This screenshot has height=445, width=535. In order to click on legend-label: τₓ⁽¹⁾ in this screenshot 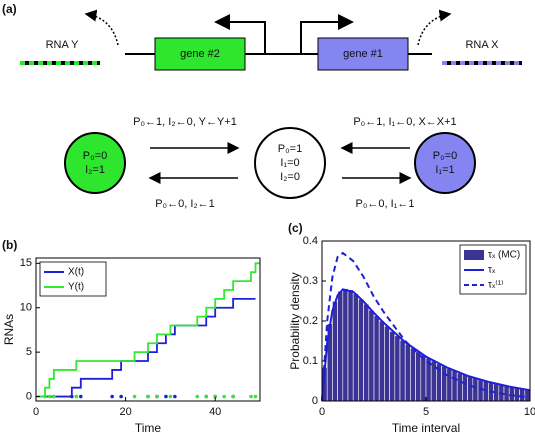, I will do `click(495, 285)`.